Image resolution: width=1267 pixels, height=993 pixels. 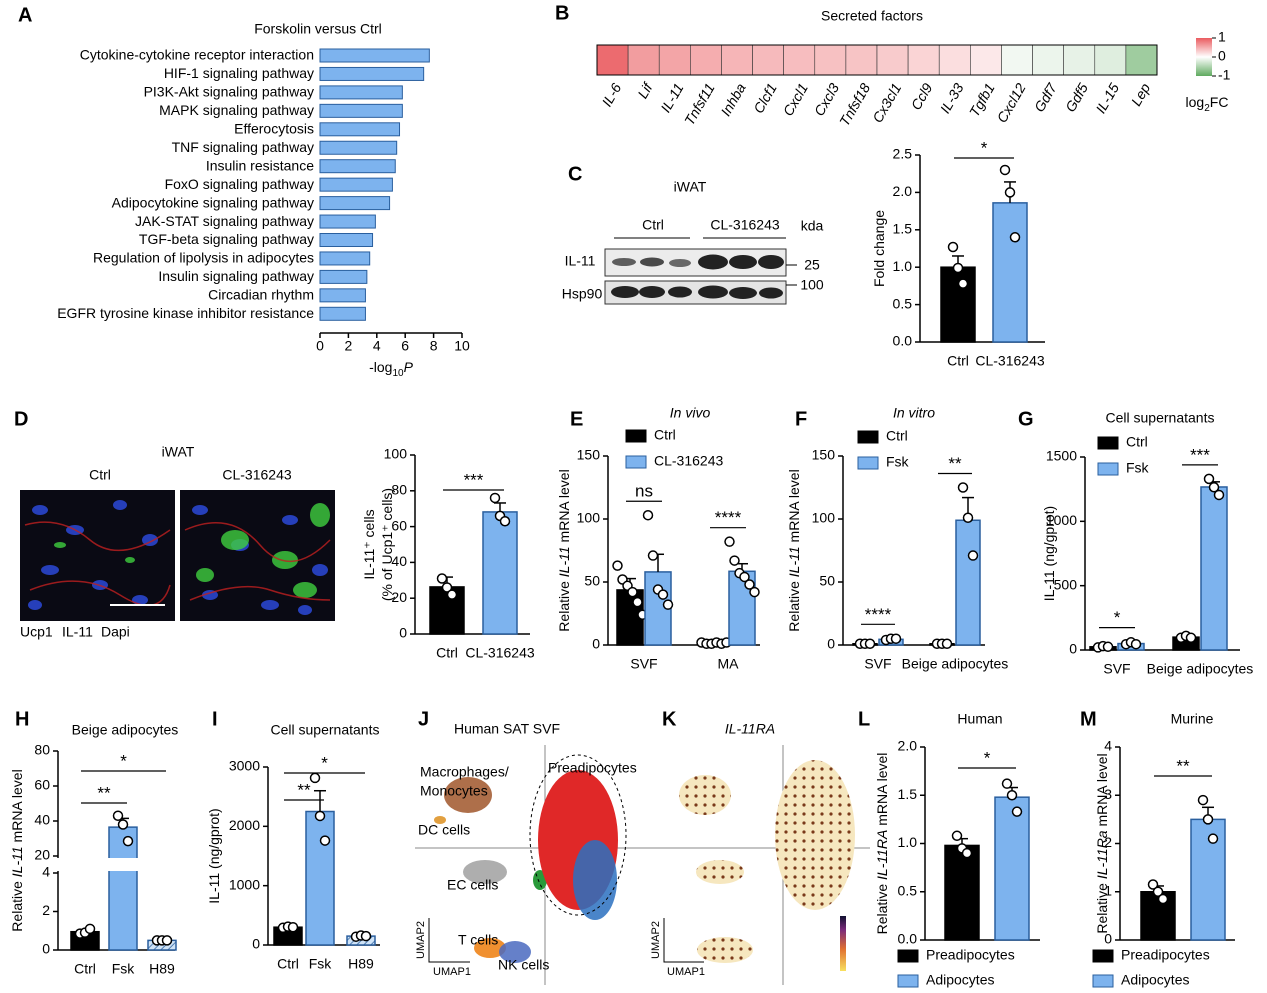 I want to click on blot-title: iWAT, so click(x=690, y=187).